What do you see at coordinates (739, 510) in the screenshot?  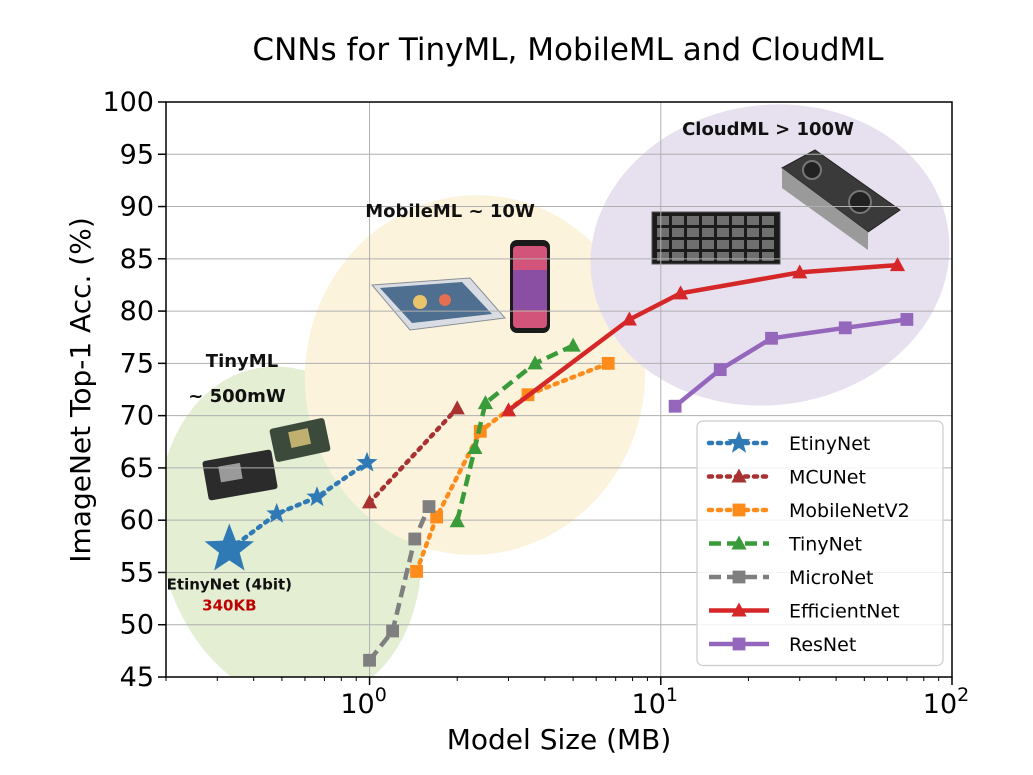 I see `legend-marker-mobilenetv2` at bounding box center [739, 510].